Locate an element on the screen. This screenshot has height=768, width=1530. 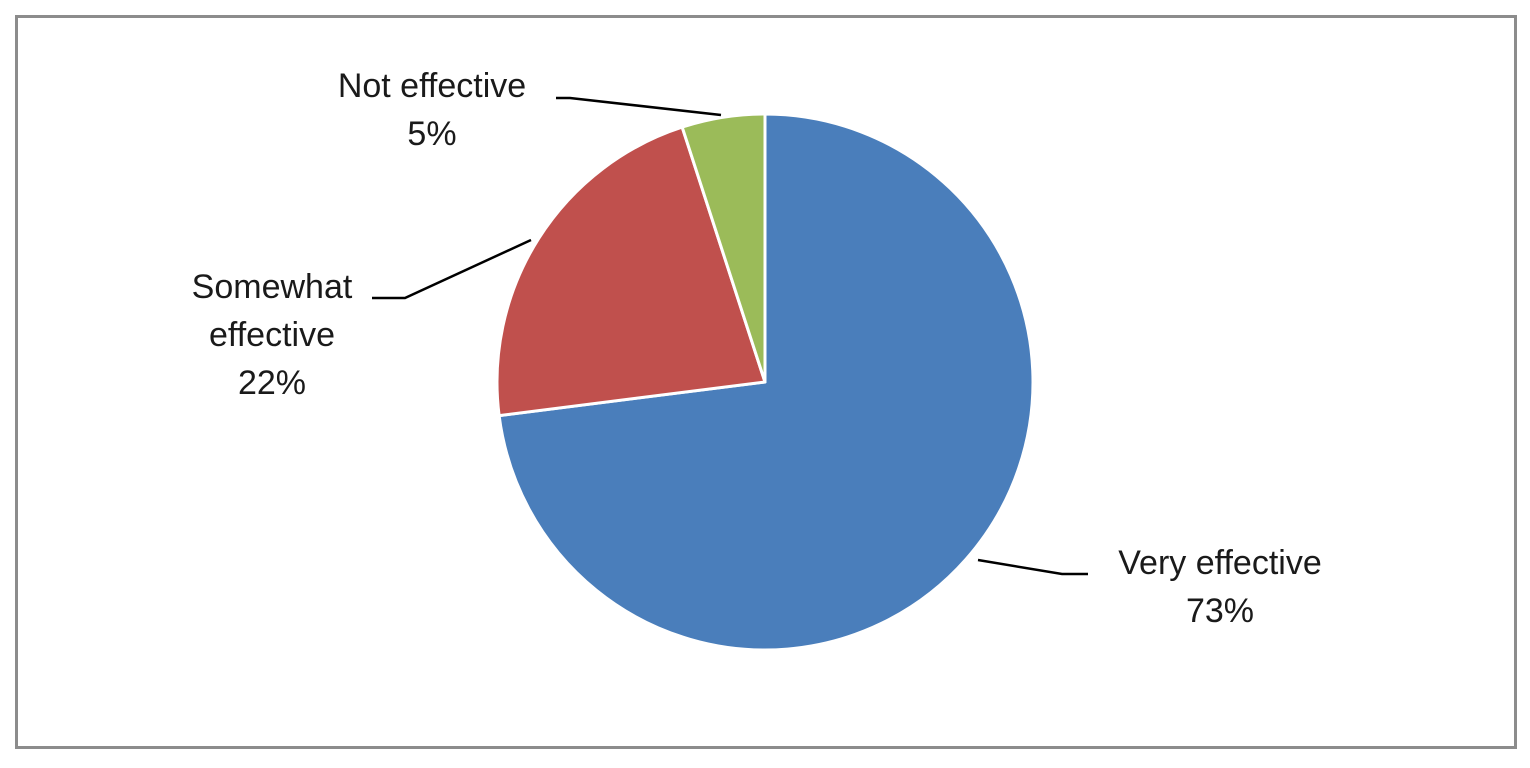
slice-value-not-effective: 5% is located at coordinates (431, 134).